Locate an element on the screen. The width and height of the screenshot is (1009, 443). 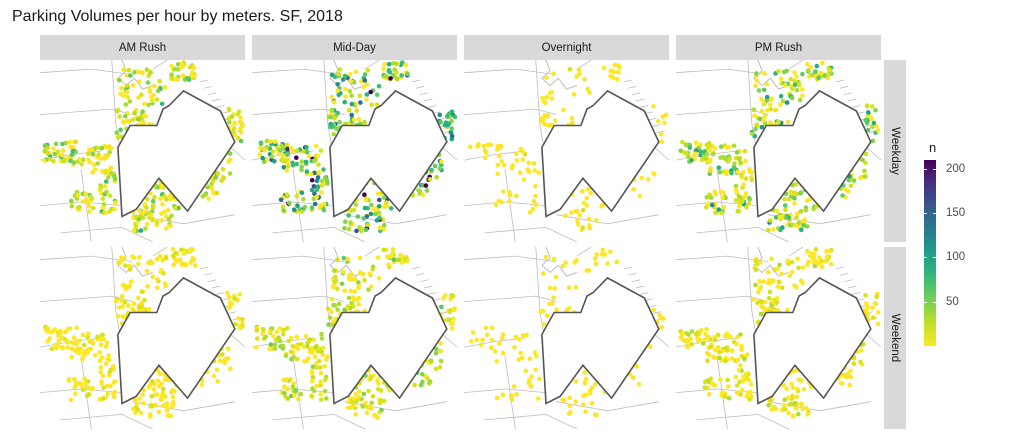
coastline is located at coordinates (559, 75).